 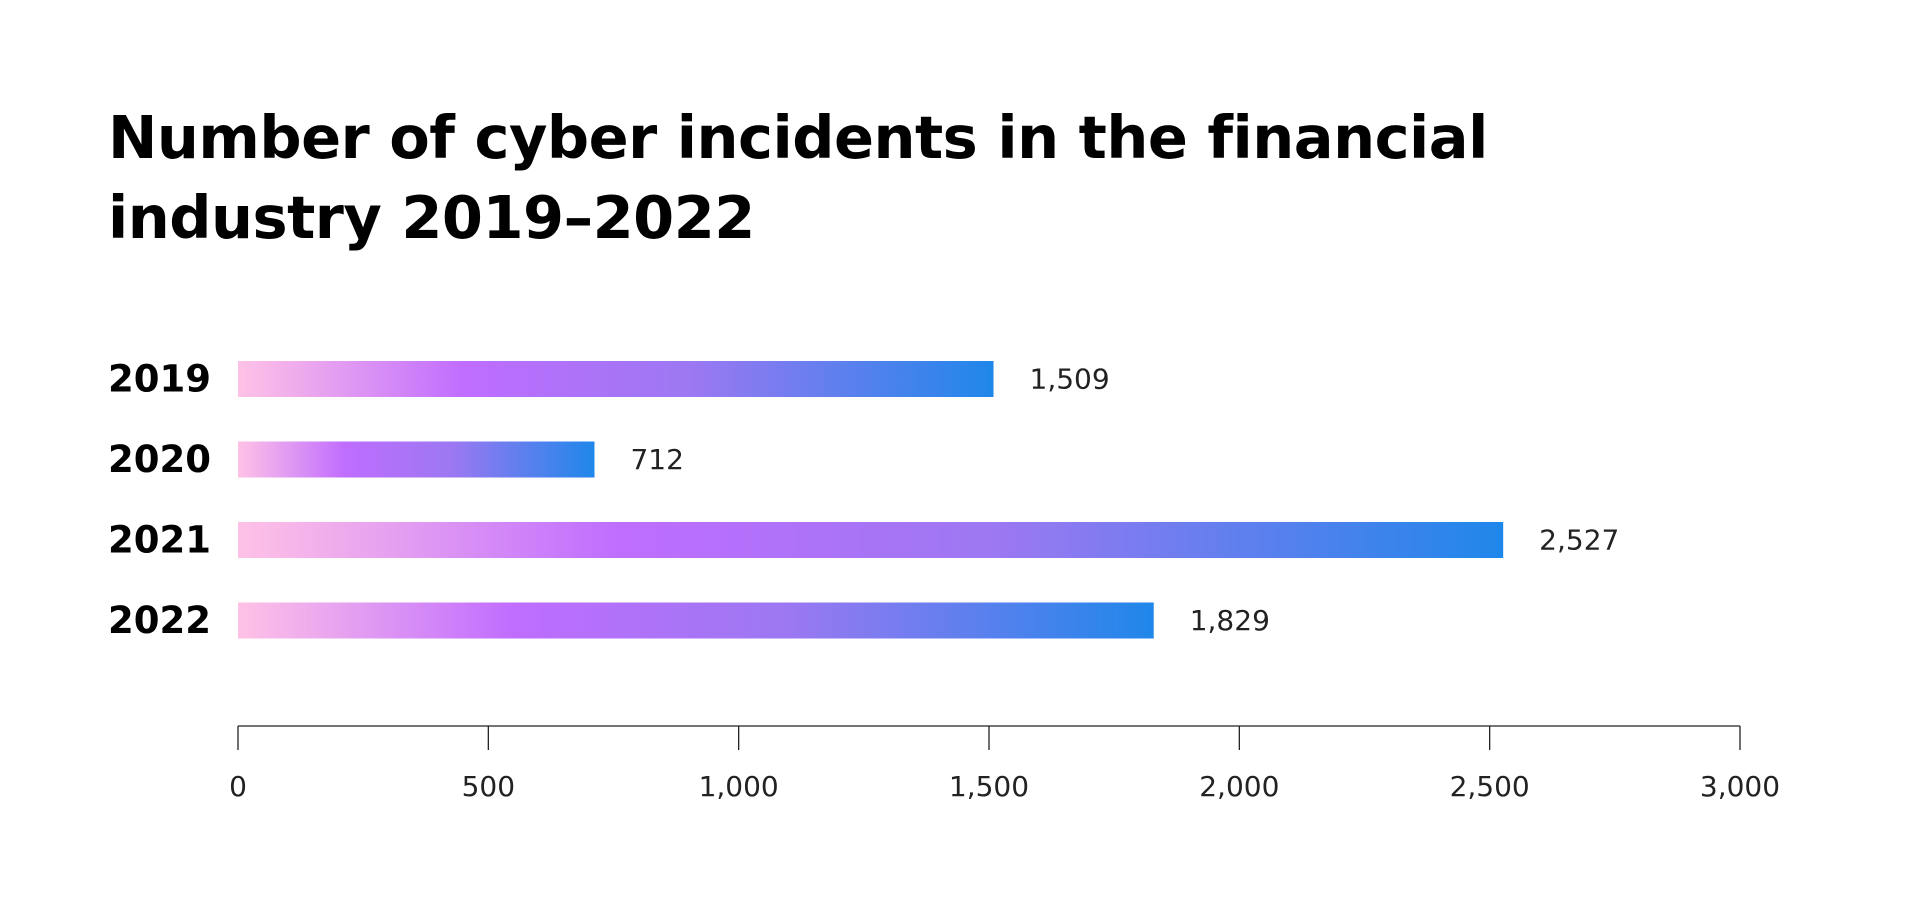 I want to click on bar-2020, so click(x=416, y=459).